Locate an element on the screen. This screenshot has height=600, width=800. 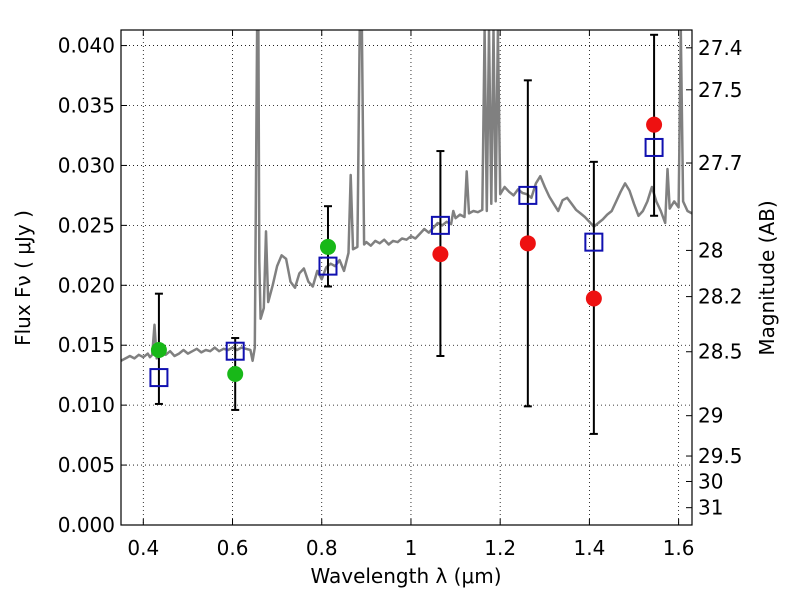
right-tick-label: 27.4 is located at coordinates (720, 48).